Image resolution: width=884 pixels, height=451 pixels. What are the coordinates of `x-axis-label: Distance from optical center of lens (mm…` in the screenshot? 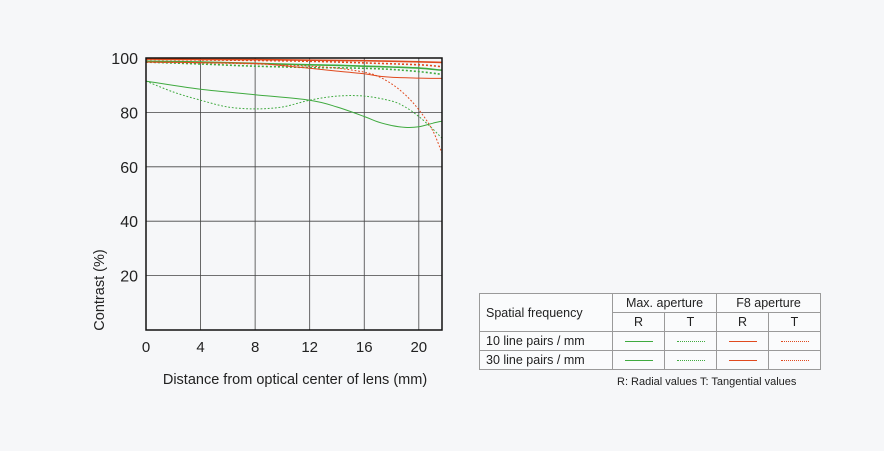 It's located at (295, 380).